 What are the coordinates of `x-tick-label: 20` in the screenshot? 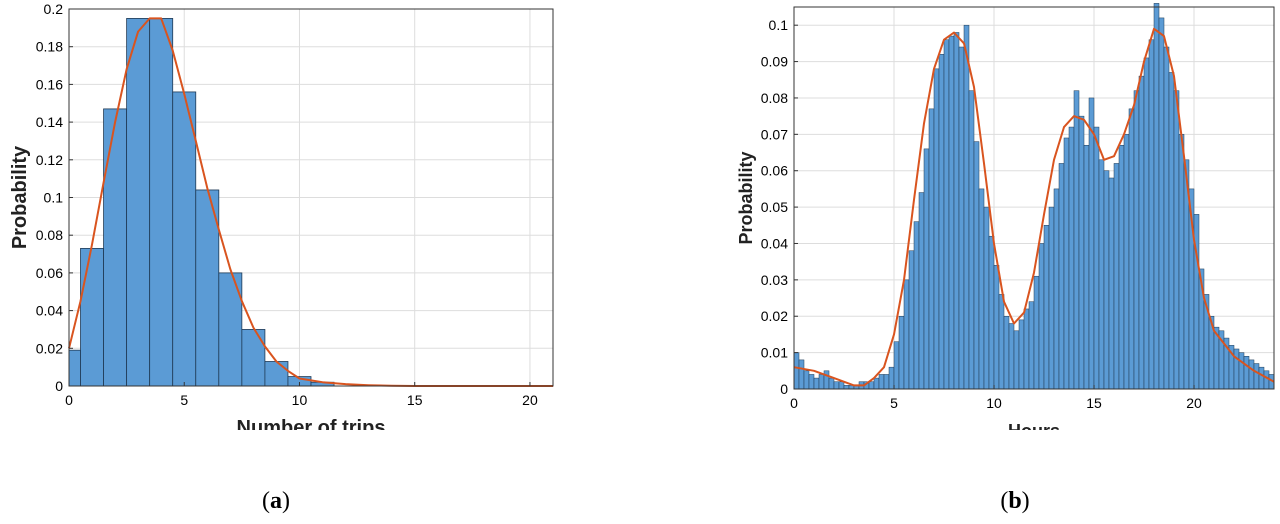 It's located at (530, 400).